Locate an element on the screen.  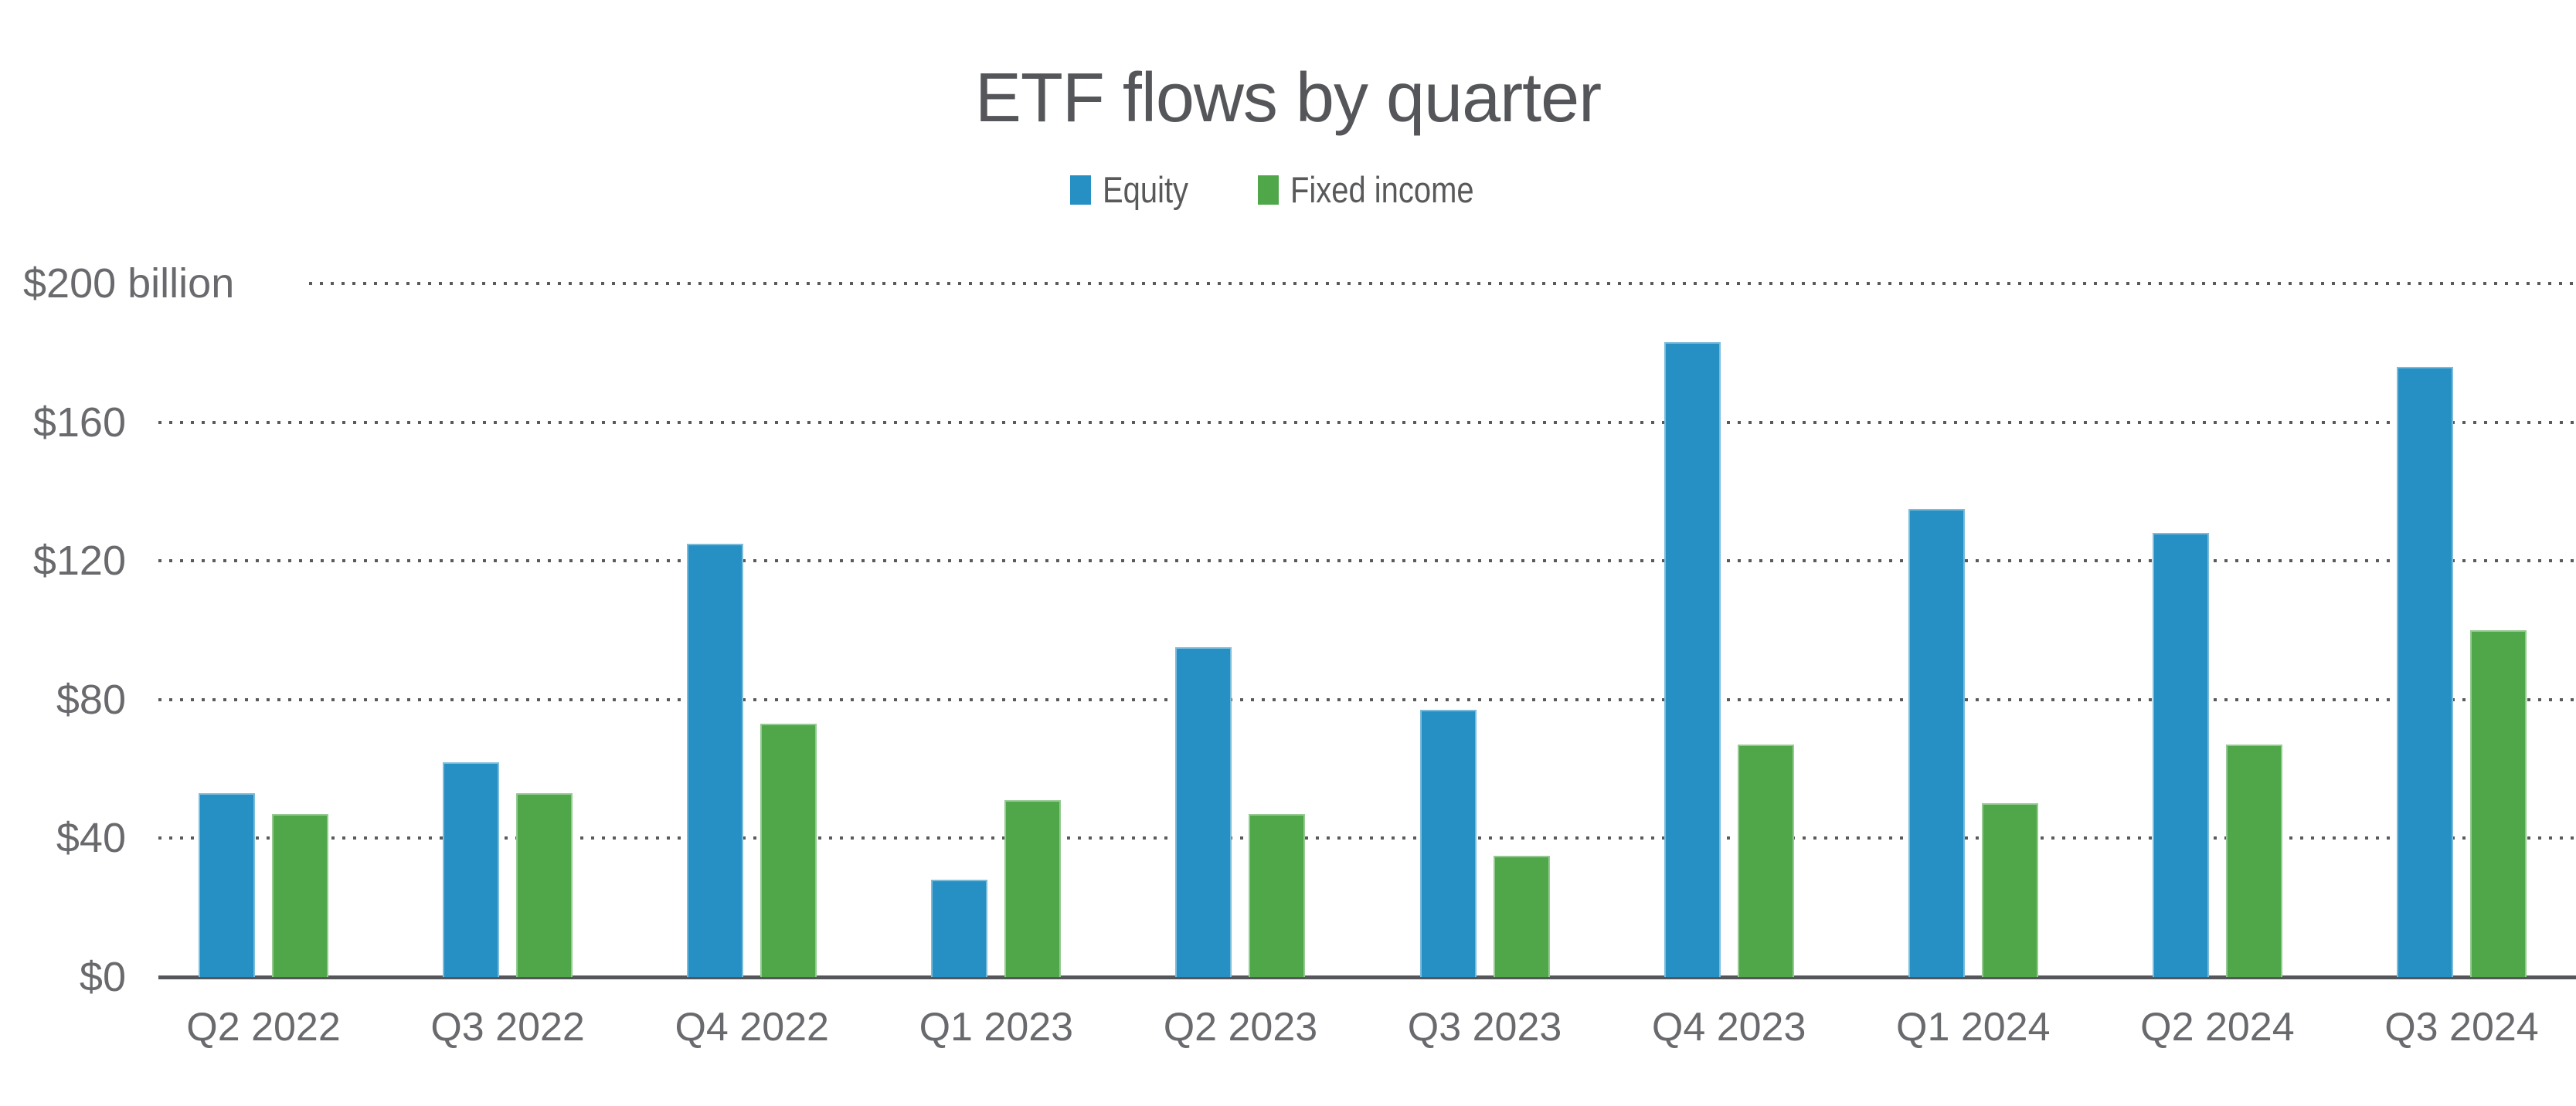
bar-group-q3-2024 is located at coordinates (2461, 672).